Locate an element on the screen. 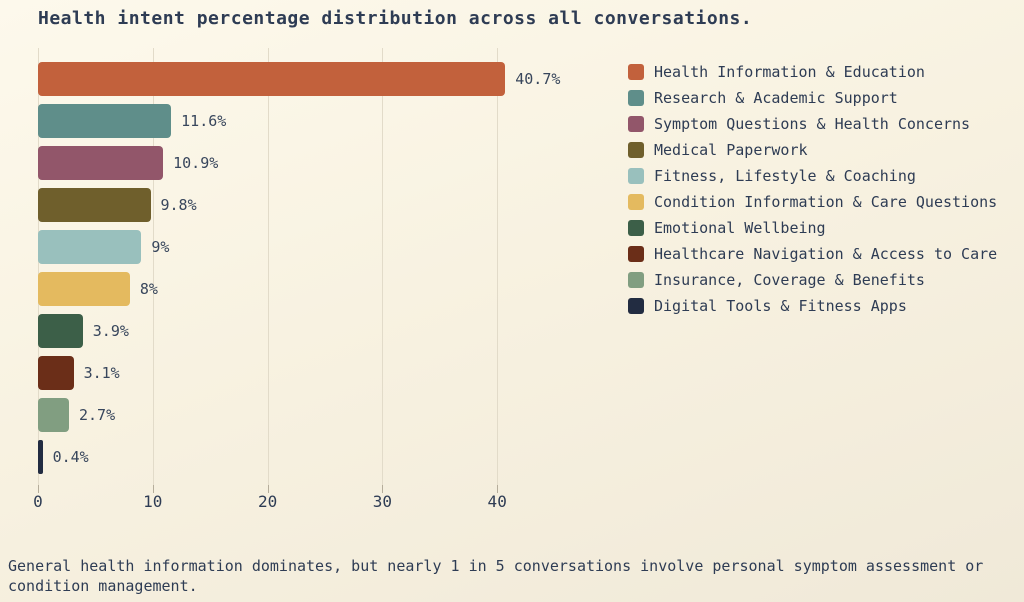 The height and width of the screenshot is (602, 1024). bar-row: 9% is located at coordinates (325, 247).